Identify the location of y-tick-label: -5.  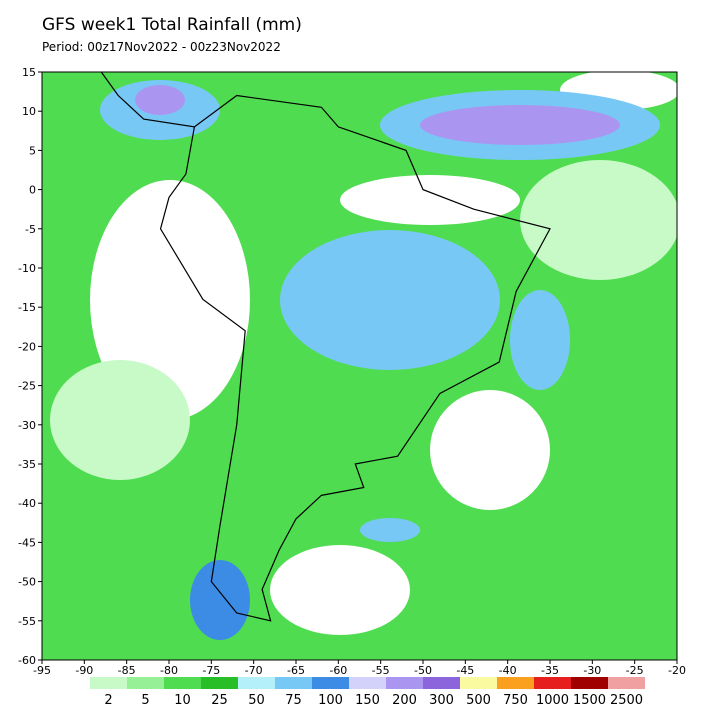
(30, 229).